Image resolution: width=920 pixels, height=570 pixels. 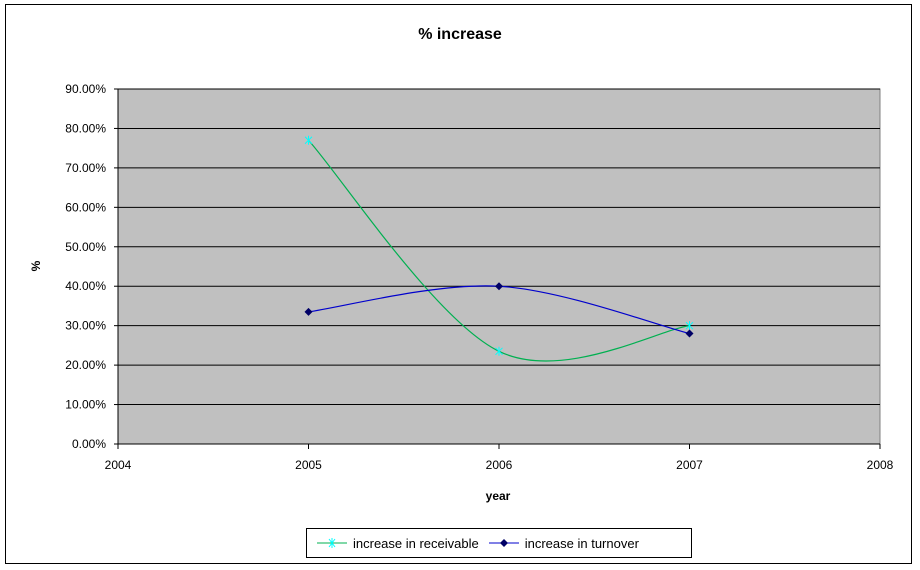 What do you see at coordinates (85, 168) in the screenshot?
I see `y-tick-label: 70.00%` at bounding box center [85, 168].